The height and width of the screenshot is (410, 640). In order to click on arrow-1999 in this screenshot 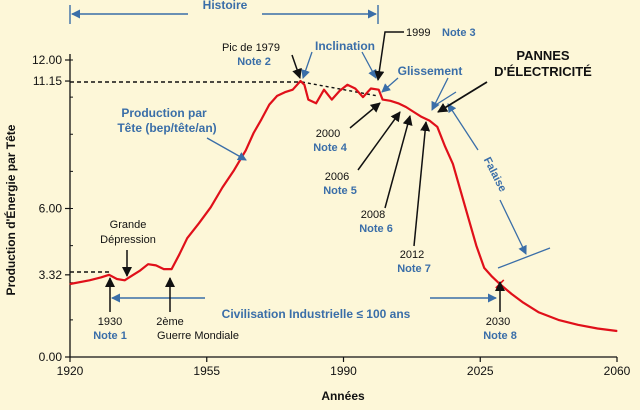, I will do `click(389, 56)`.